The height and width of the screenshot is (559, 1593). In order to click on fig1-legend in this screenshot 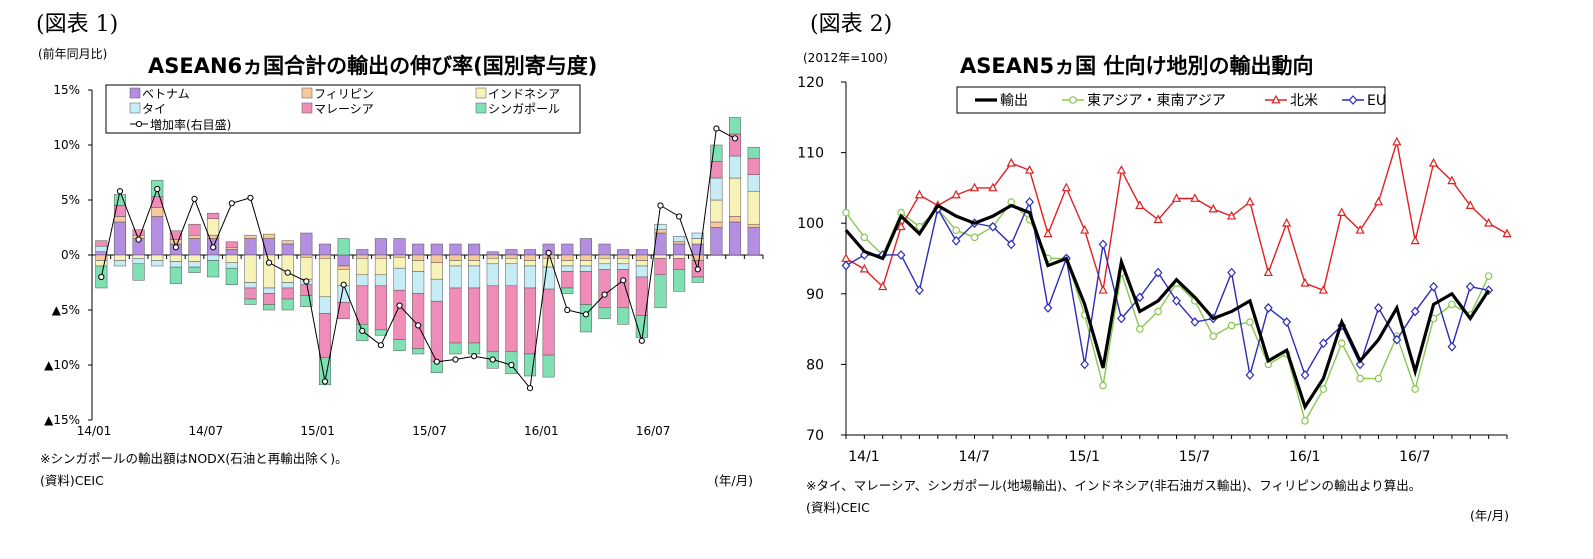, I will do `click(343, 109)`.